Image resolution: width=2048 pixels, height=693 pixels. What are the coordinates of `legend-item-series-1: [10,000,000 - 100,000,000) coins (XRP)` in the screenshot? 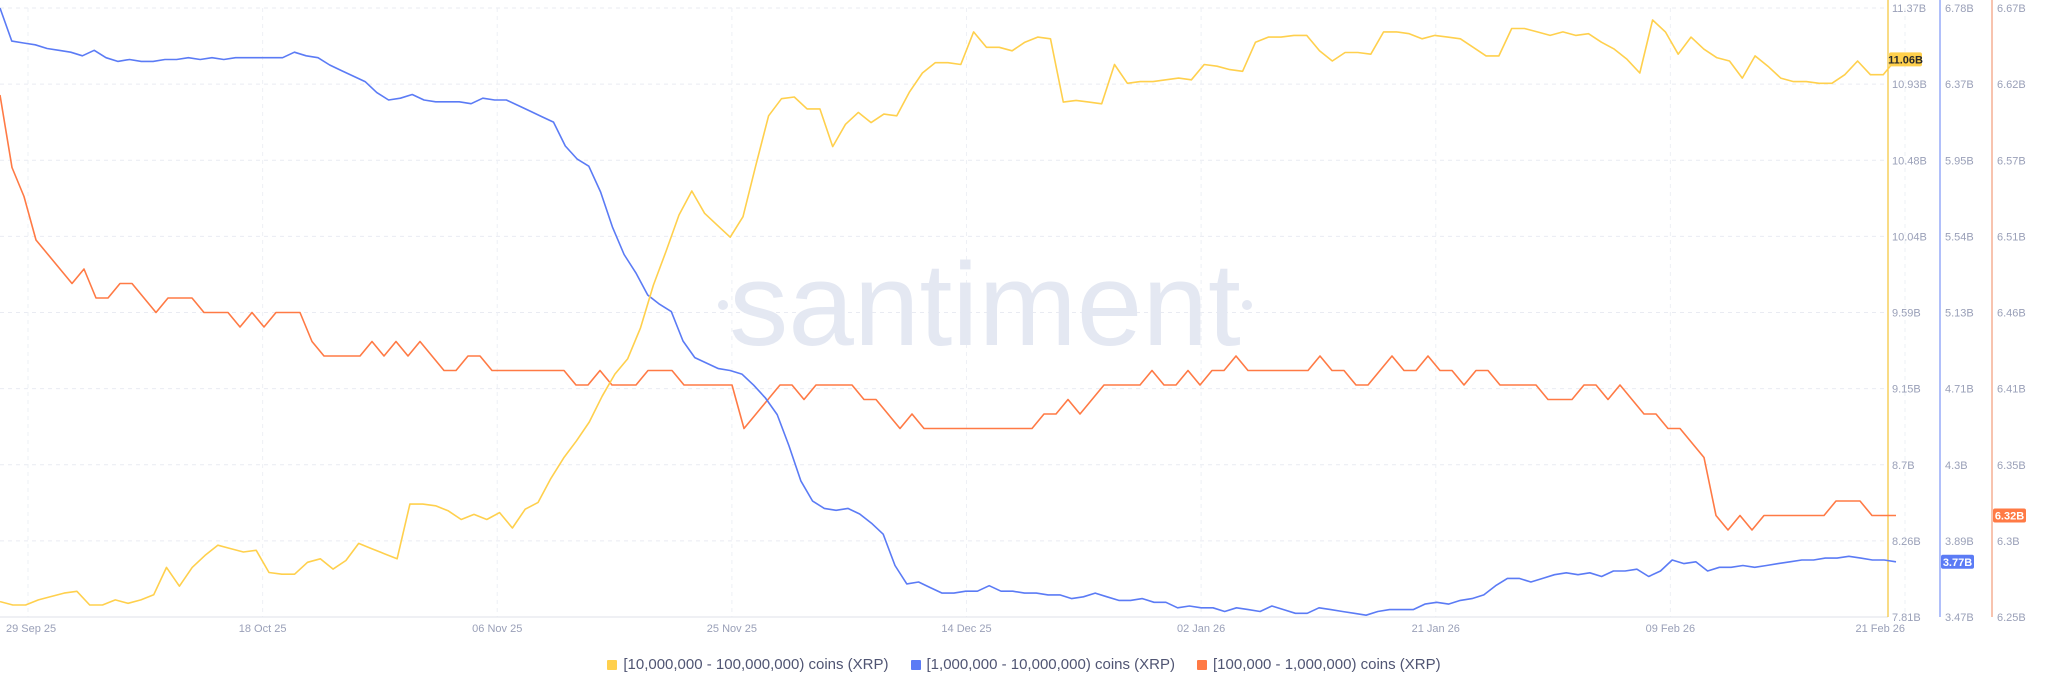 It's located at (748, 664).